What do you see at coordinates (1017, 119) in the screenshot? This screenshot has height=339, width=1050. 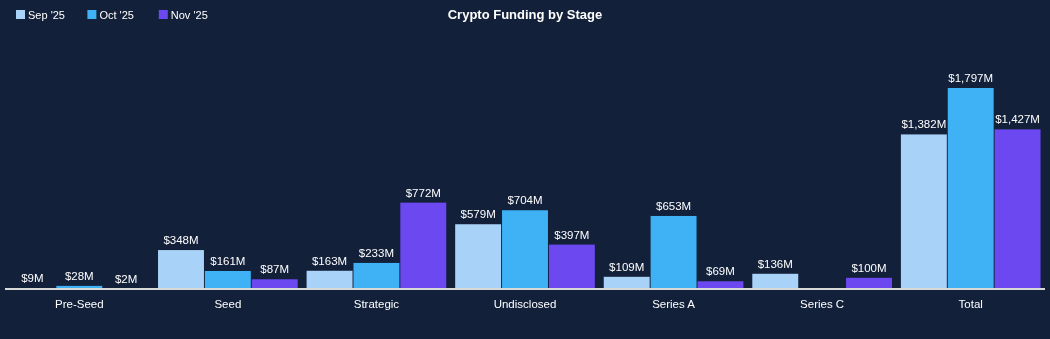 I see `data-label: $1,427M` at bounding box center [1017, 119].